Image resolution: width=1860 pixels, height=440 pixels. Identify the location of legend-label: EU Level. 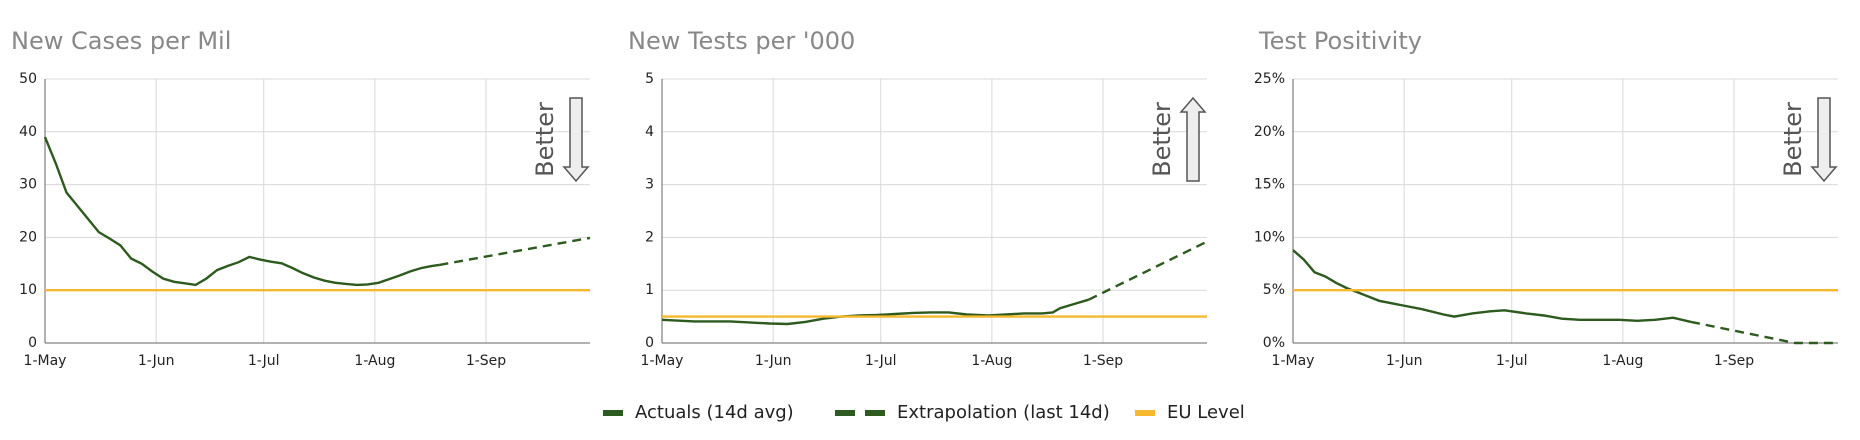
(1206, 412).